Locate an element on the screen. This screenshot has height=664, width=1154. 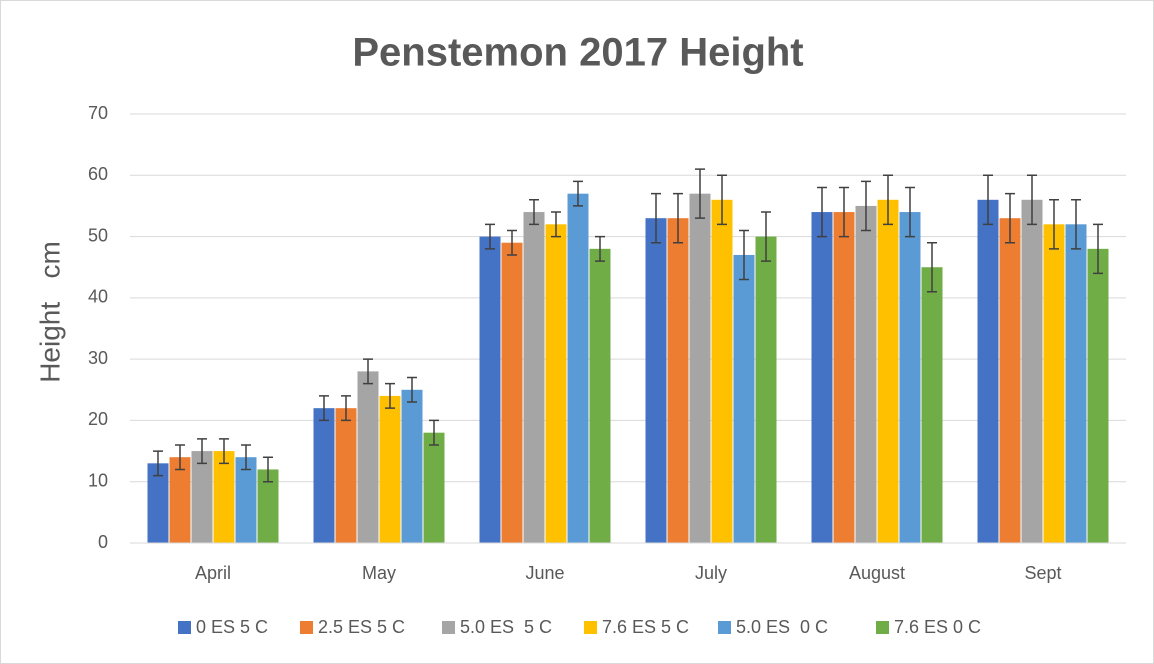
x-tick-label: August is located at coordinates (877, 573).